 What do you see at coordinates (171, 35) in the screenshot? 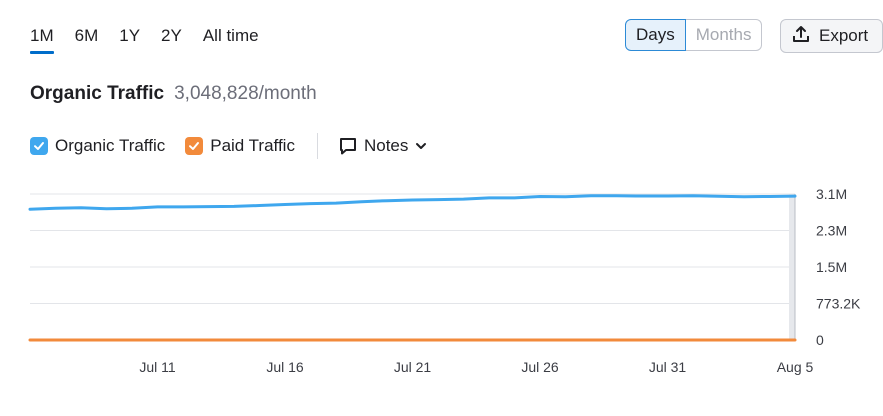
I see `range-tab-2y: 2Y` at bounding box center [171, 35].